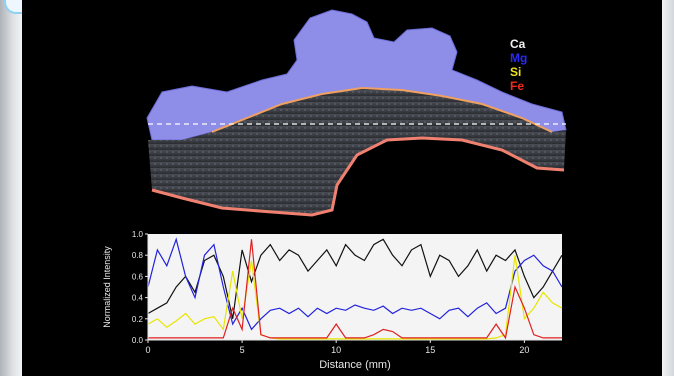 The height and width of the screenshot is (376, 674). What do you see at coordinates (518, 58) in the screenshot?
I see `legend-label-mg: Mg` at bounding box center [518, 58].